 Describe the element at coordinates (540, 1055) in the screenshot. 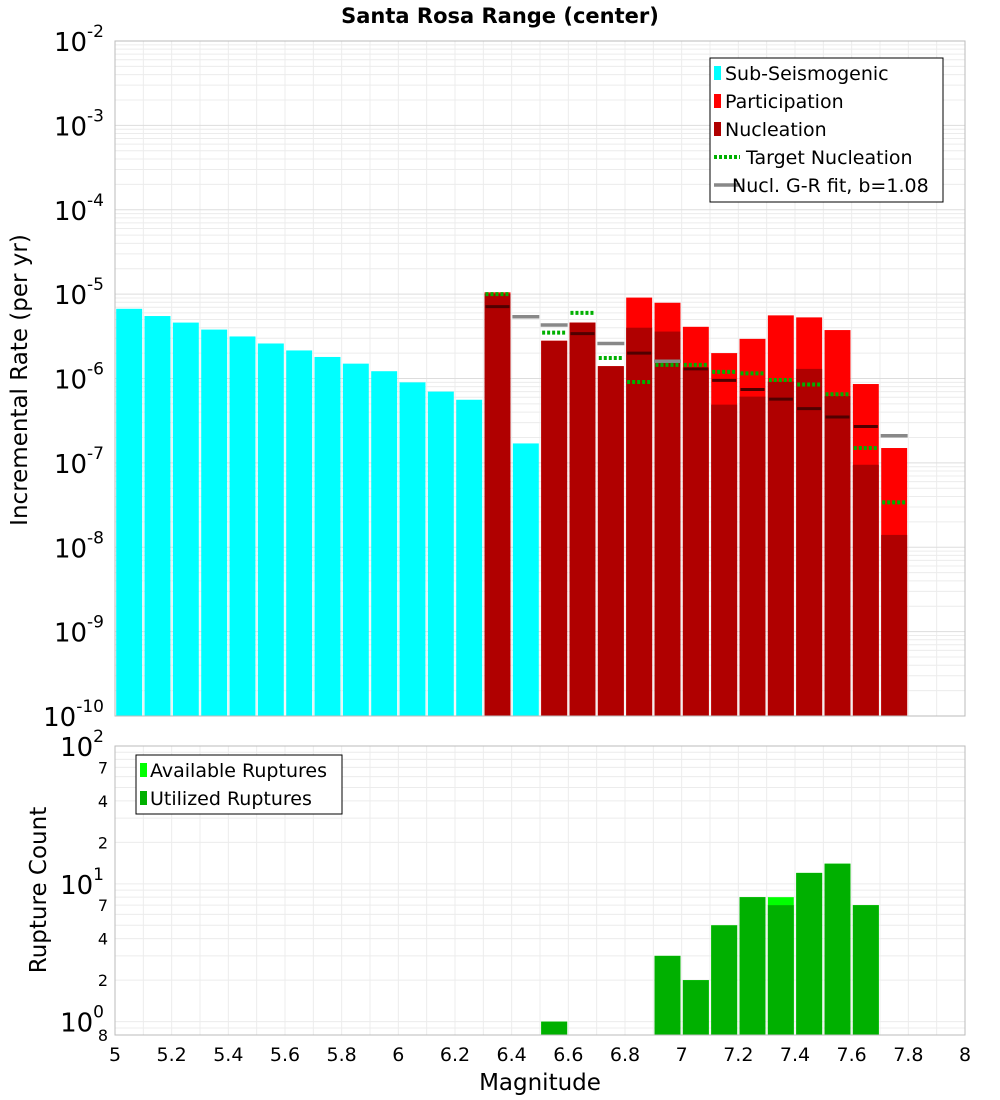

I see `x-ticks: 5 5.2 5.4 5.6 5.8 6 6.2 6.4 6.6 6.8 7 7.2 7.4 7.6 7.8 8` at that location.